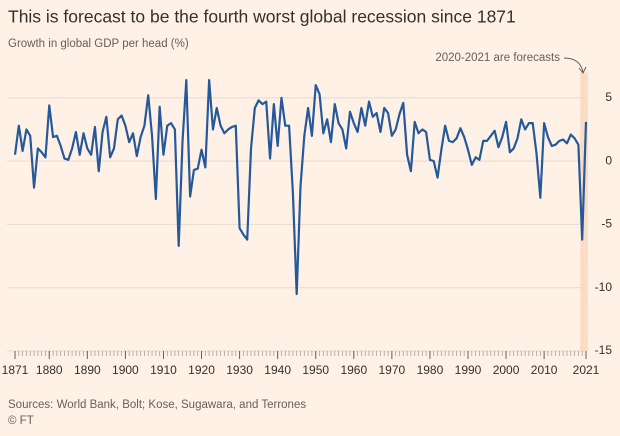  Describe the element at coordinates (125, 370) in the screenshot. I see `x-tick-label: 1900` at that location.